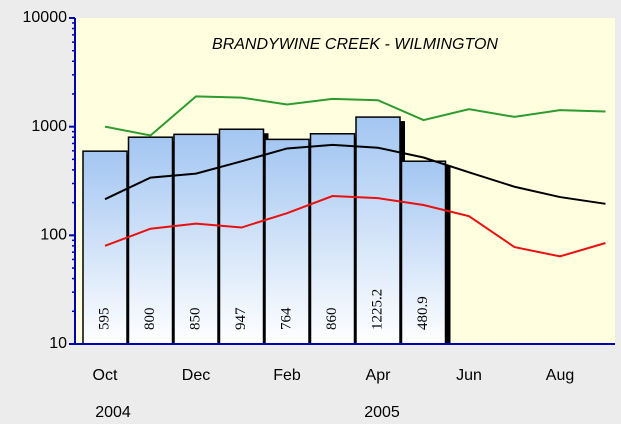 This screenshot has height=424, width=621. What do you see at coordinates (332, 319) in the screenshot?
I see `value-label: 860` at bounding box center [332, 319].